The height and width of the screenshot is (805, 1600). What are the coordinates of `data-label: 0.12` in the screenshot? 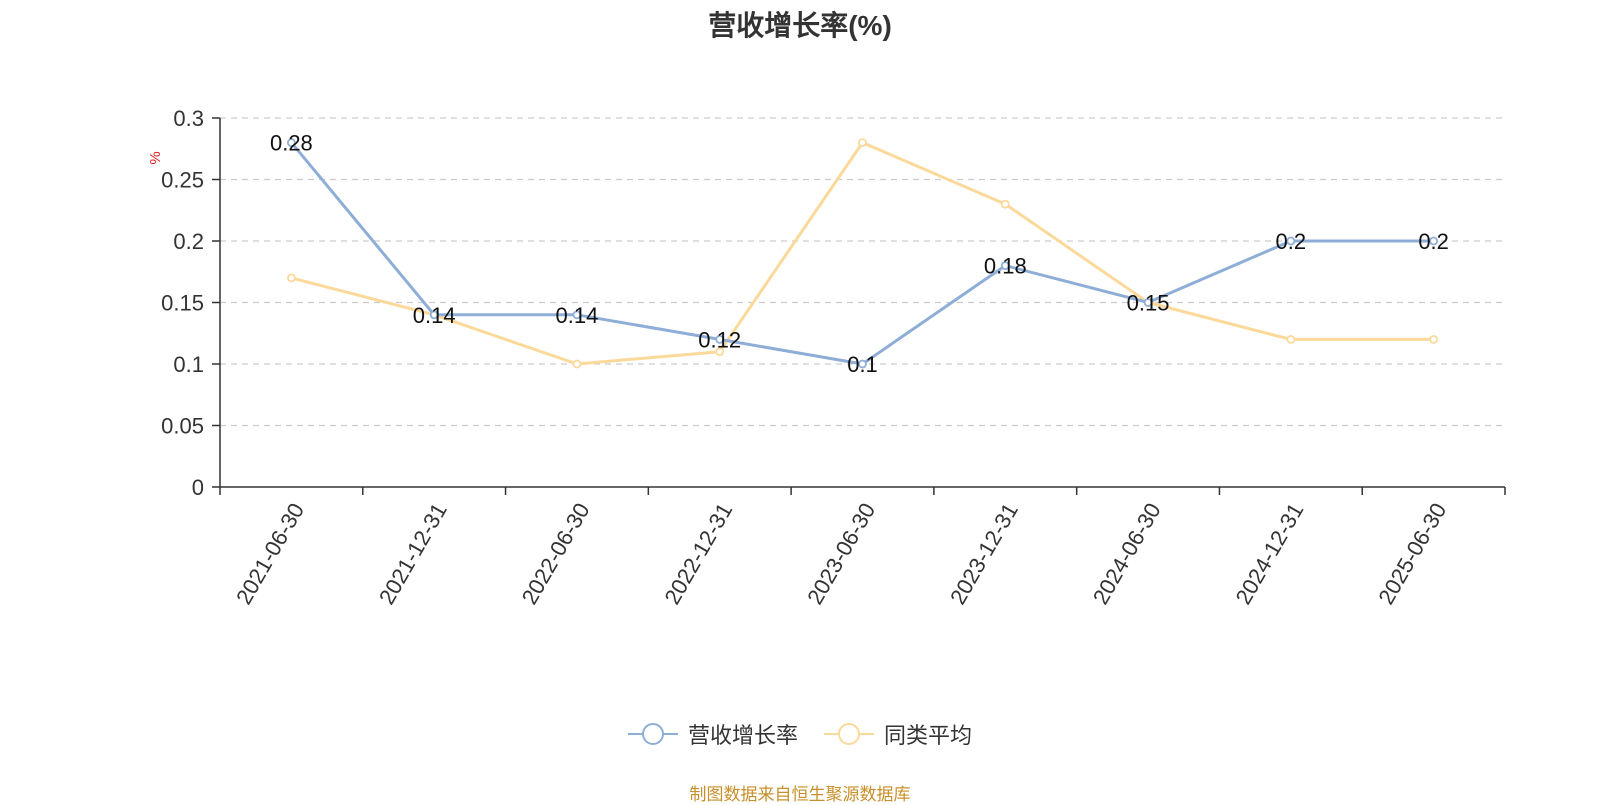 It's located at (719, 339).